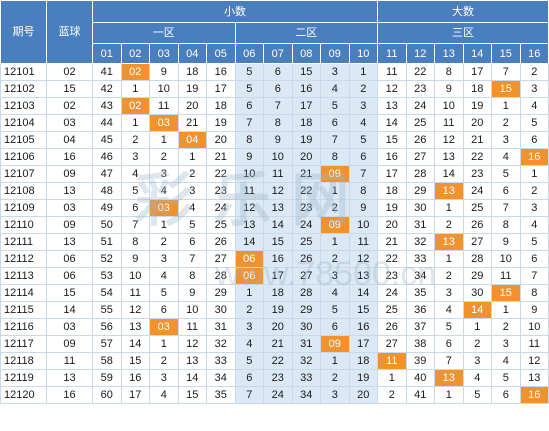 The image size is (549, 431). I want to click on column-header-07: 07, so click(278, 53).